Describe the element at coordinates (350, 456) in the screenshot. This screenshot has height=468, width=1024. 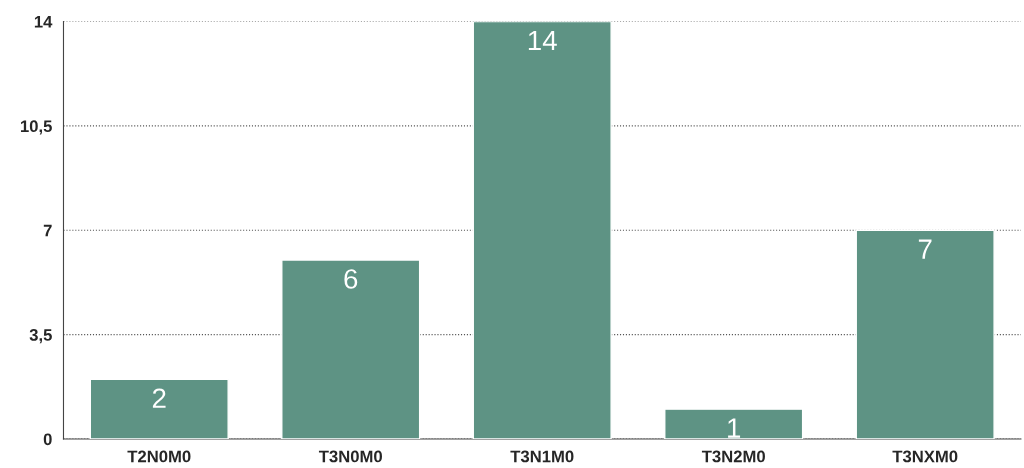
I see `x-tick-label: T3N0M0` at that location.